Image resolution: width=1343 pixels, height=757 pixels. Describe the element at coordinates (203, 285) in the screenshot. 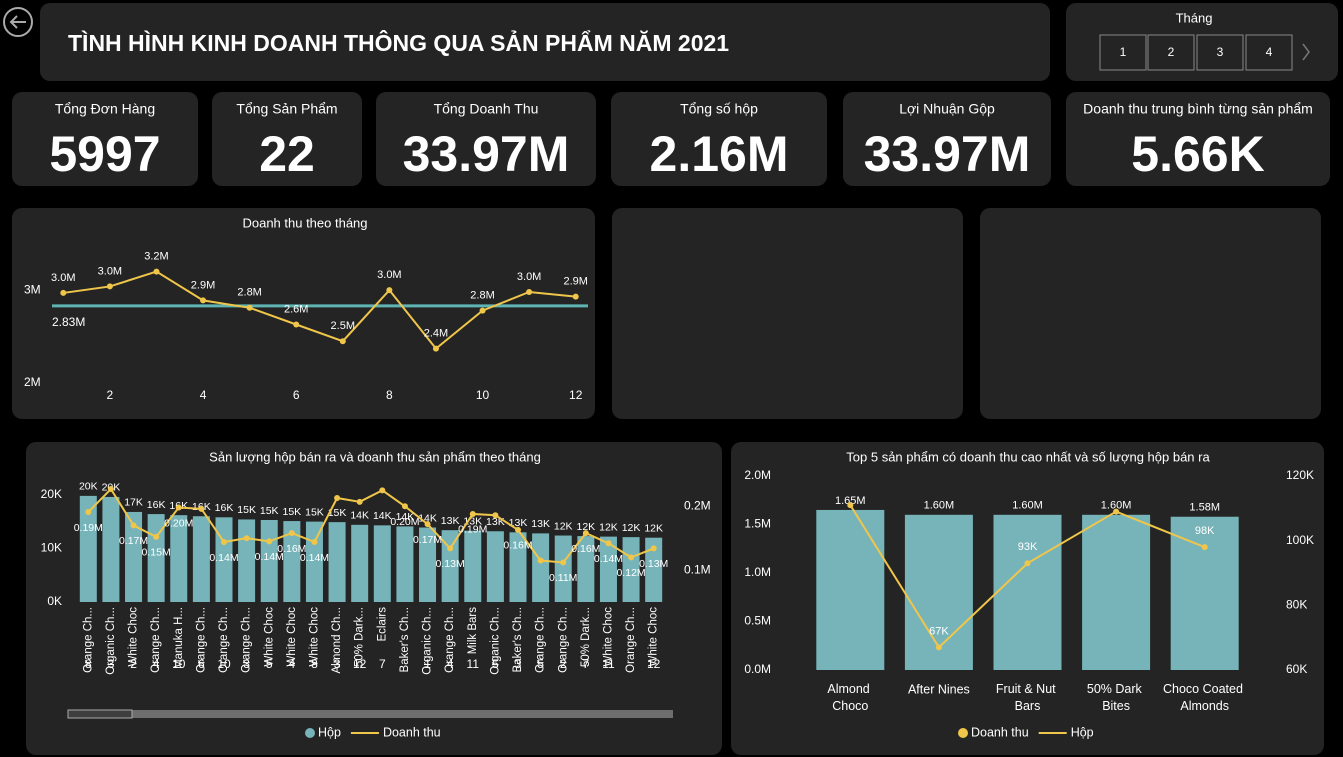

I see `data-label: 2.9M` at that location.